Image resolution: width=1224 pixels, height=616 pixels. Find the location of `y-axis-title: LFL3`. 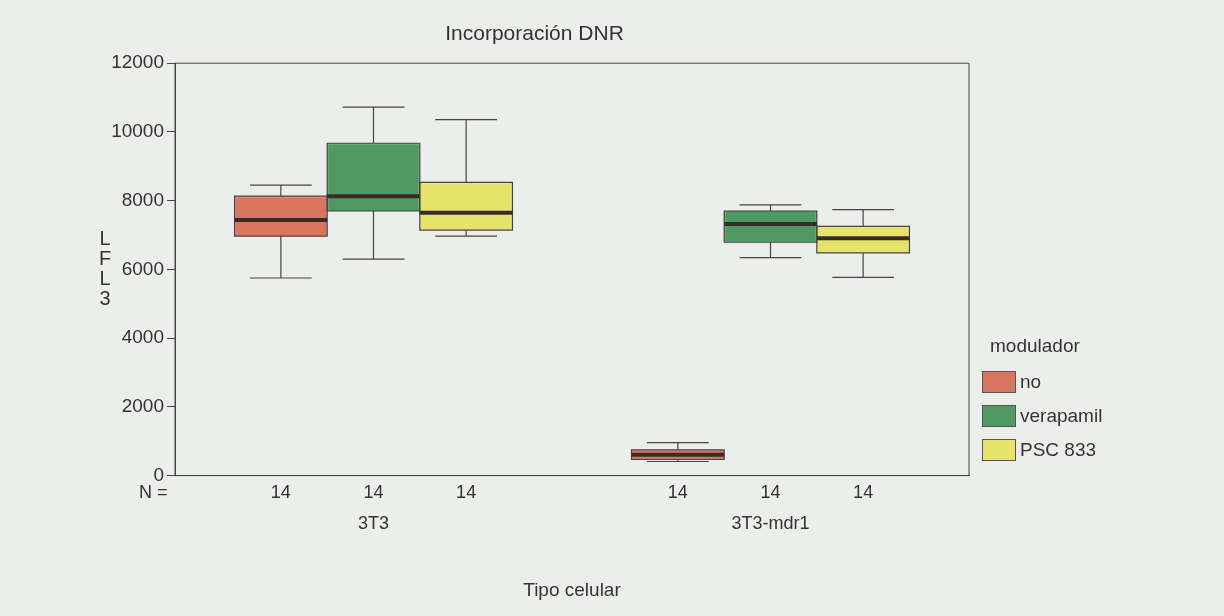

y-axis-title: LFL3 is located at coordinates (105, 267).